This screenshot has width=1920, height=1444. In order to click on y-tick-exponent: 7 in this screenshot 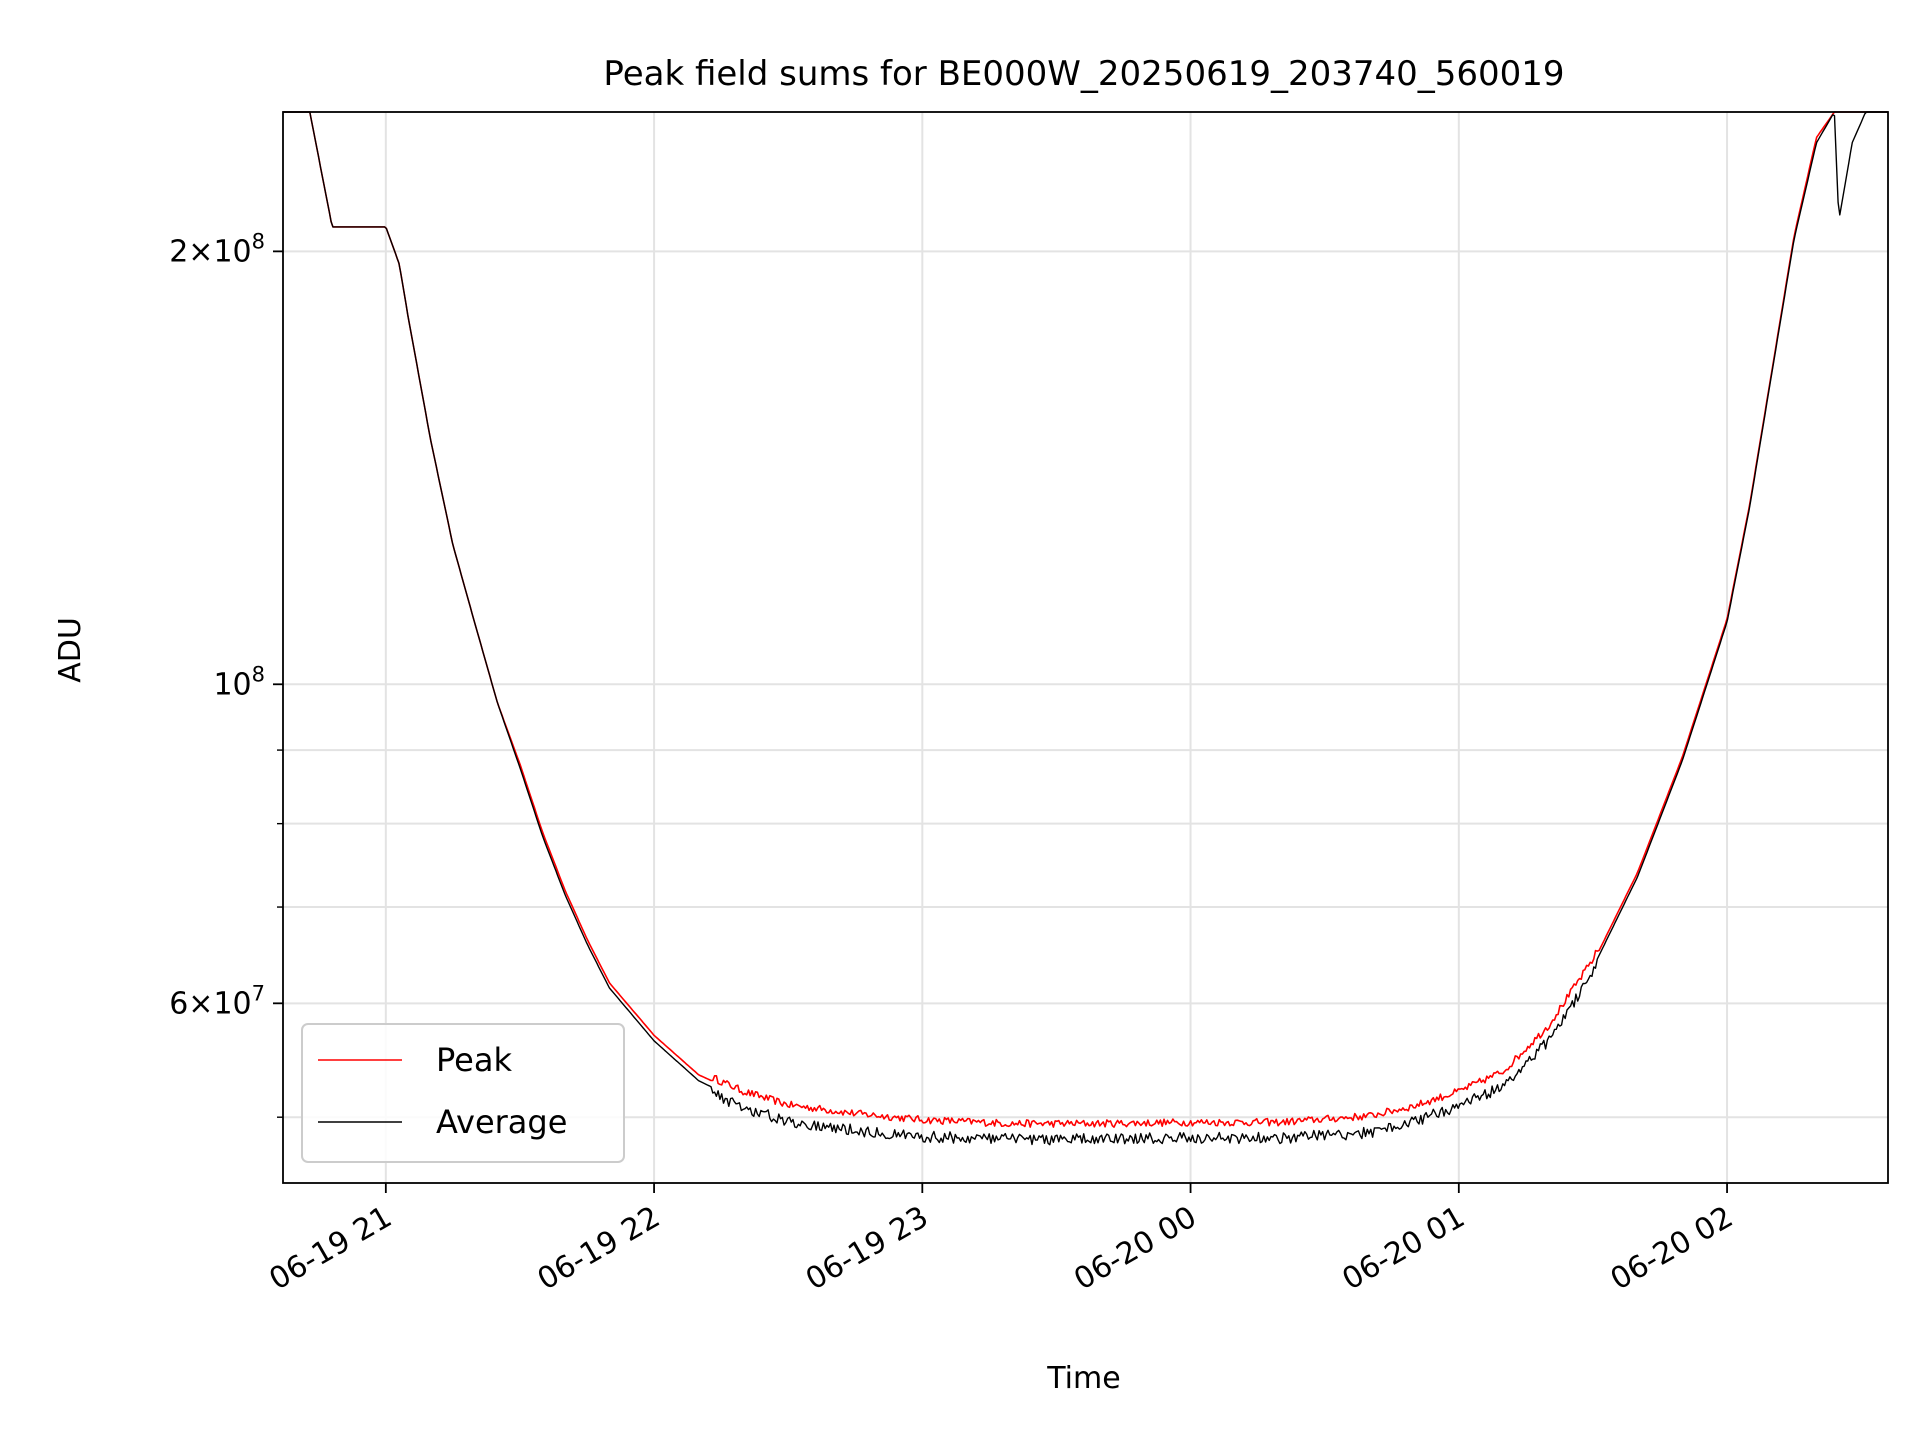, I will do `click(258, 993)`.